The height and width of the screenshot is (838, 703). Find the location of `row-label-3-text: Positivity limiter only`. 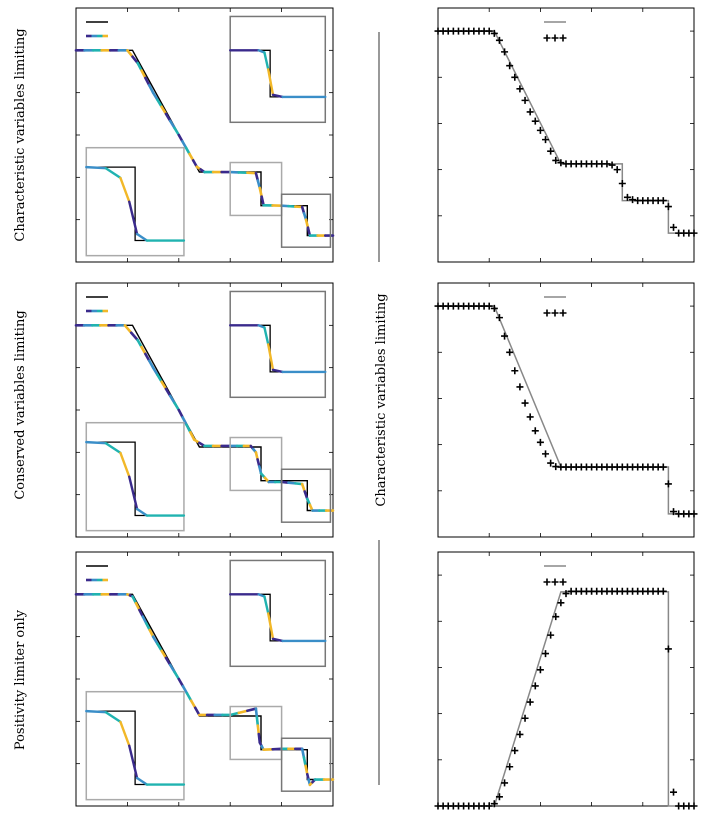

row-label-3-text: Positivity limiter only is located at coordinates (20, 679).